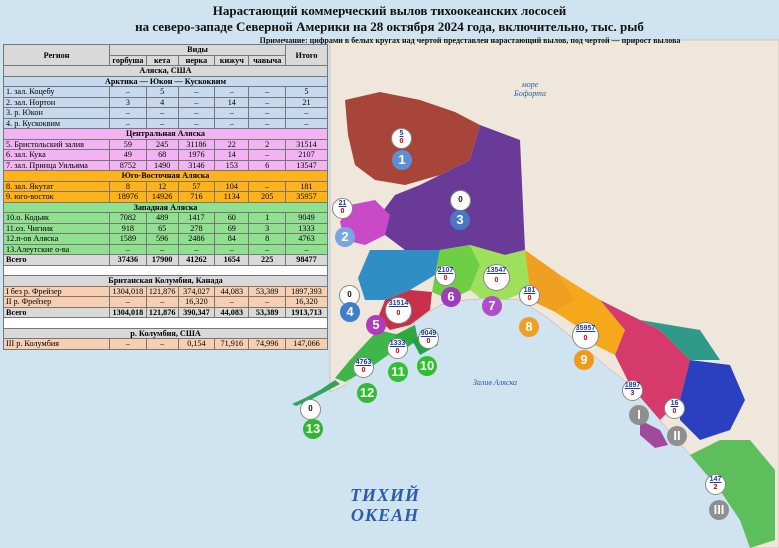  I want to click on table-cell: 278, so click(196, 228).